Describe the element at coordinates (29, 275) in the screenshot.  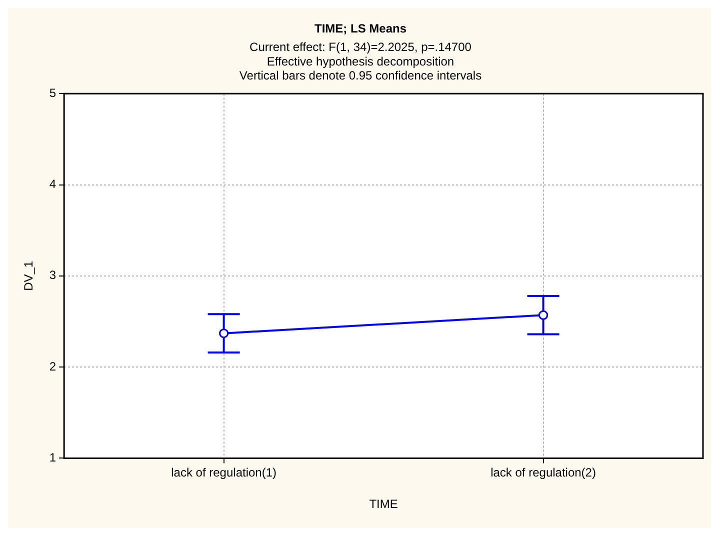
I see `y-axis-title: DV_1` at that location.